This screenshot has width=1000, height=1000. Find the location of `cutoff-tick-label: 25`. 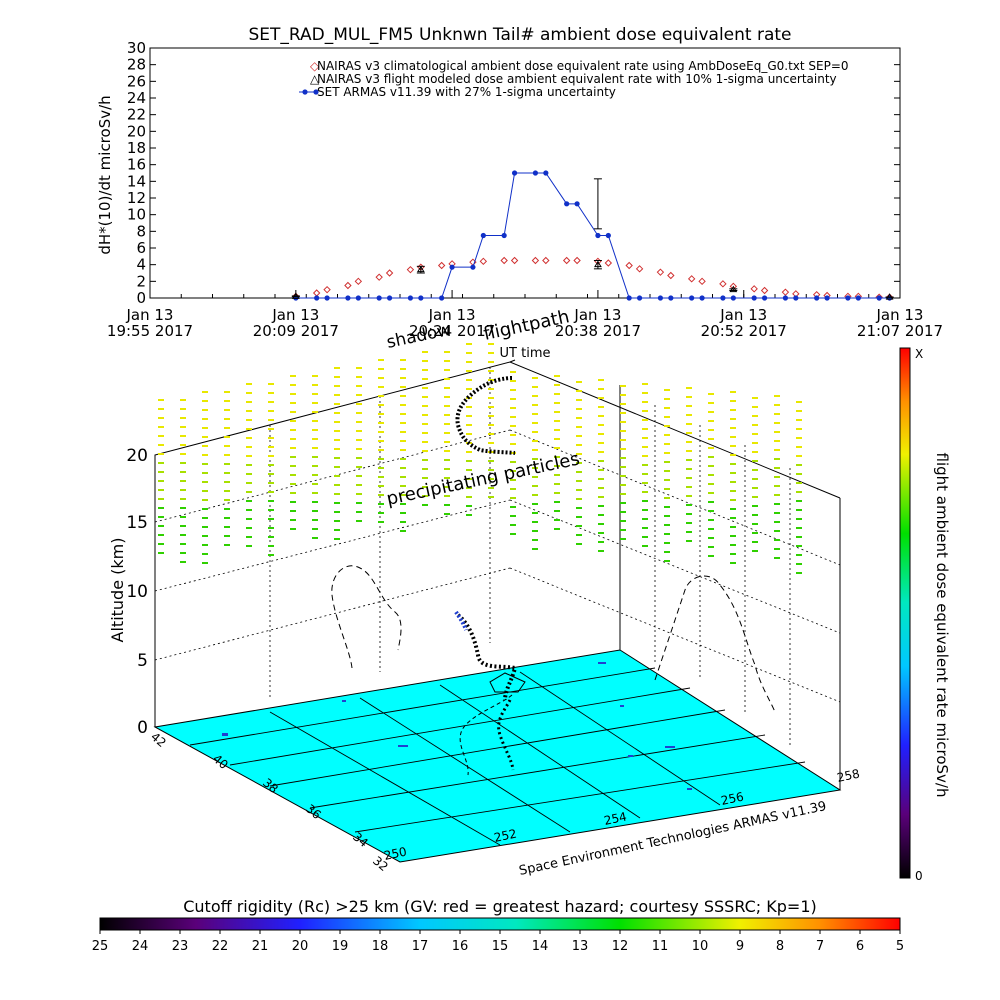

cutoff-tick-label: 25 is located at coordinates (100, 946).